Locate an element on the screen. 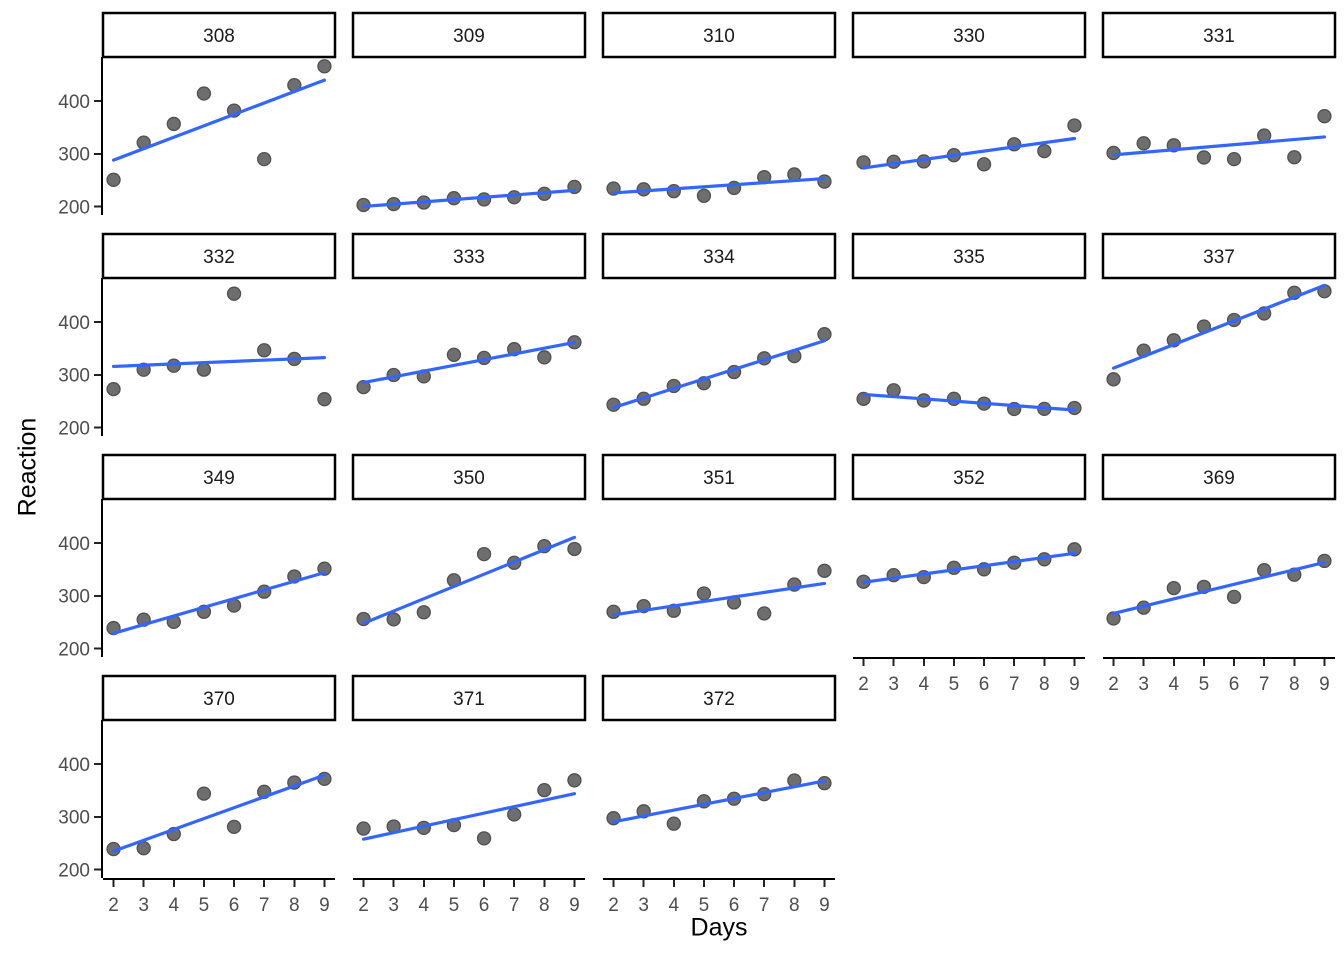  facet-349: 349 200 300 400 is located at coordinates (197, 556).